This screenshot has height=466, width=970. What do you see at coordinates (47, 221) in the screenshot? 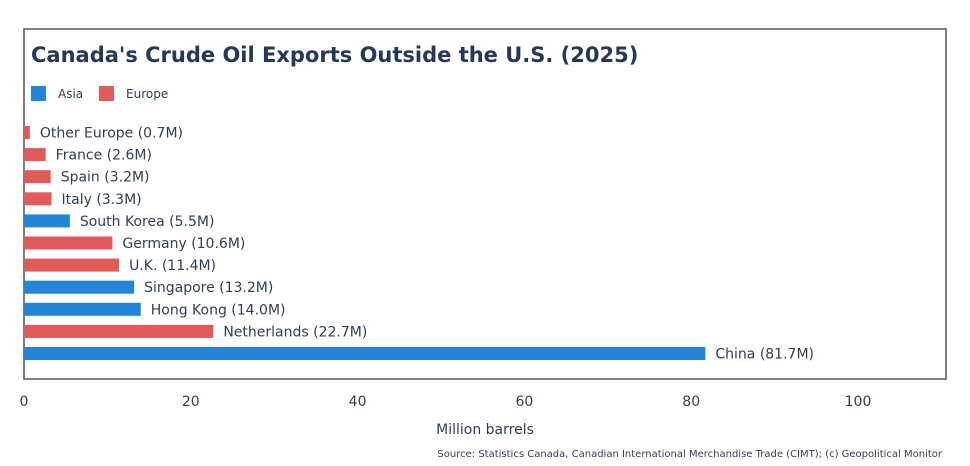
I see `bar-south-korea` at bounding box center [47, 221].